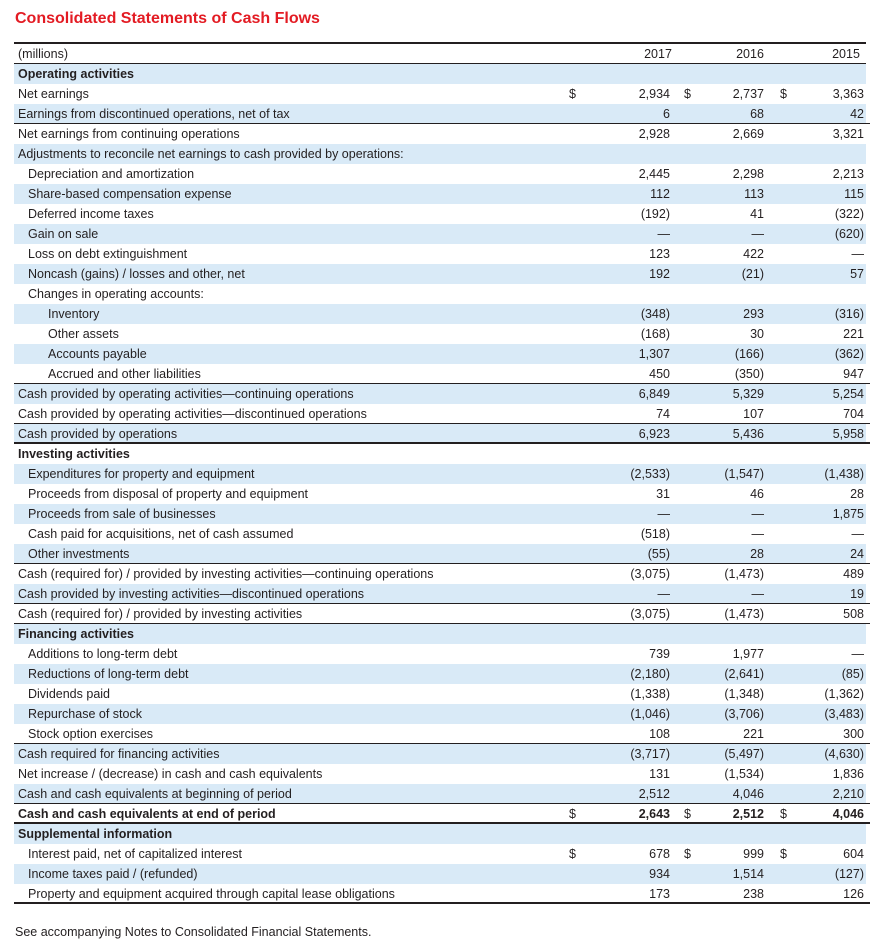  Describe the element at coordinates (654, 354) in the screenshot. I see `value-2017: 1,307` at that location.